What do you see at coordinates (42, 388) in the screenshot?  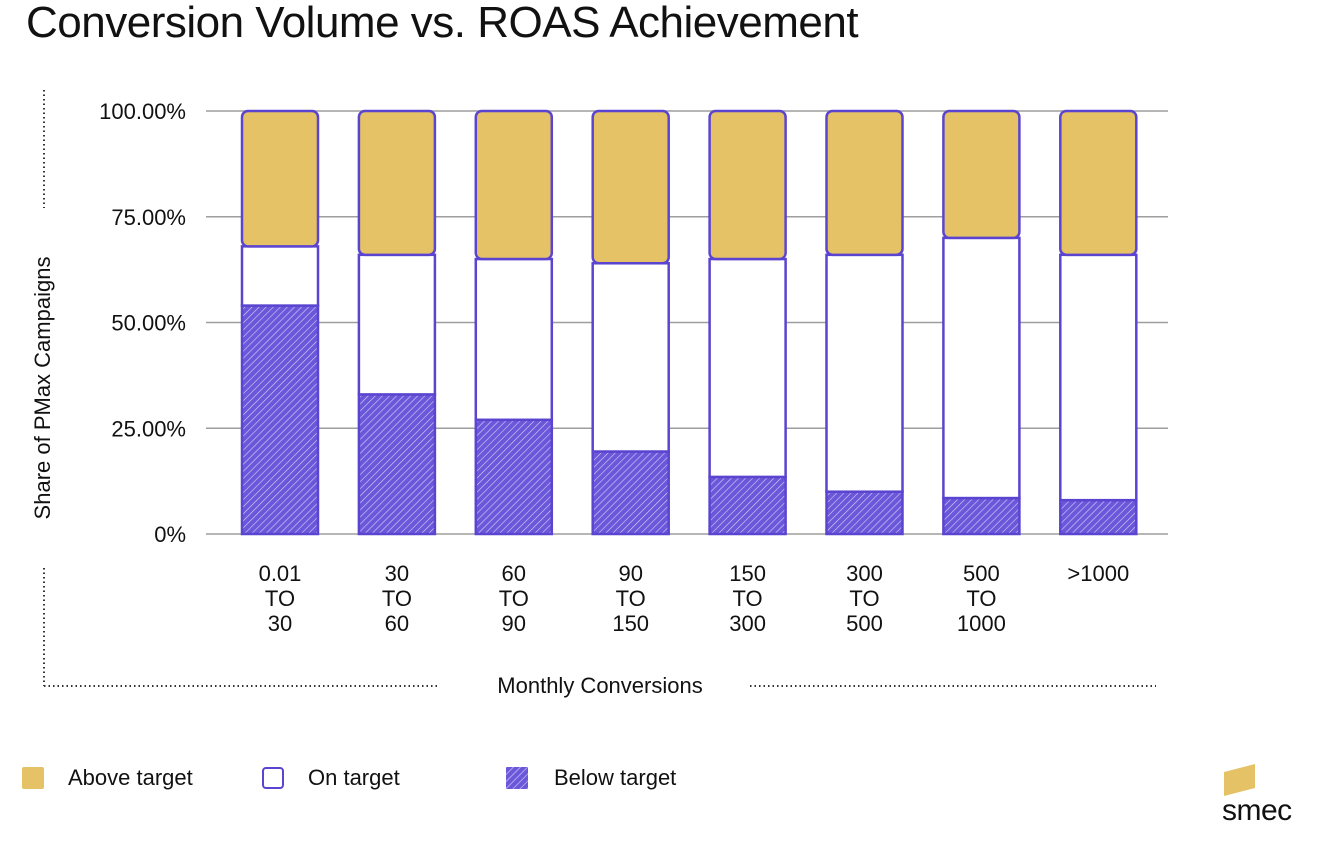 I see `y-axis-title: Share of PMax Campaigns` at bounding box center [42, 388].